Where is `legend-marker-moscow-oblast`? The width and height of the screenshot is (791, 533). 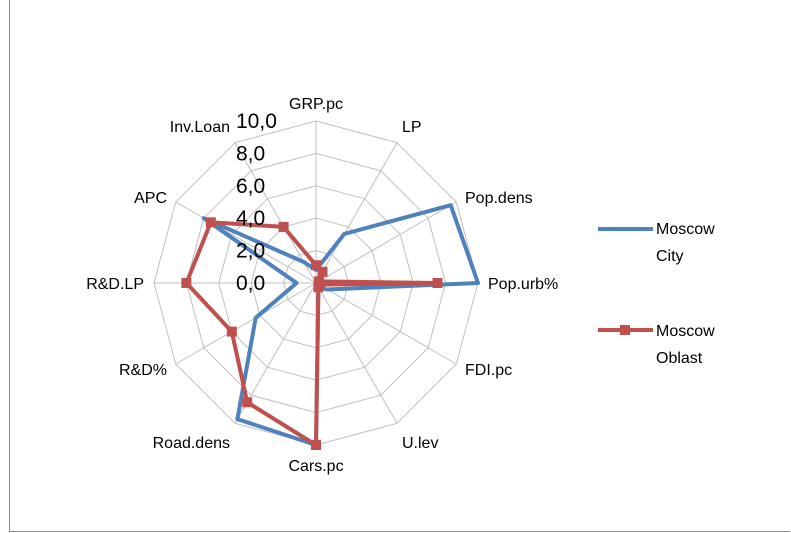
legend-marker-moscow-oblast is located at coordinates (625, 330).